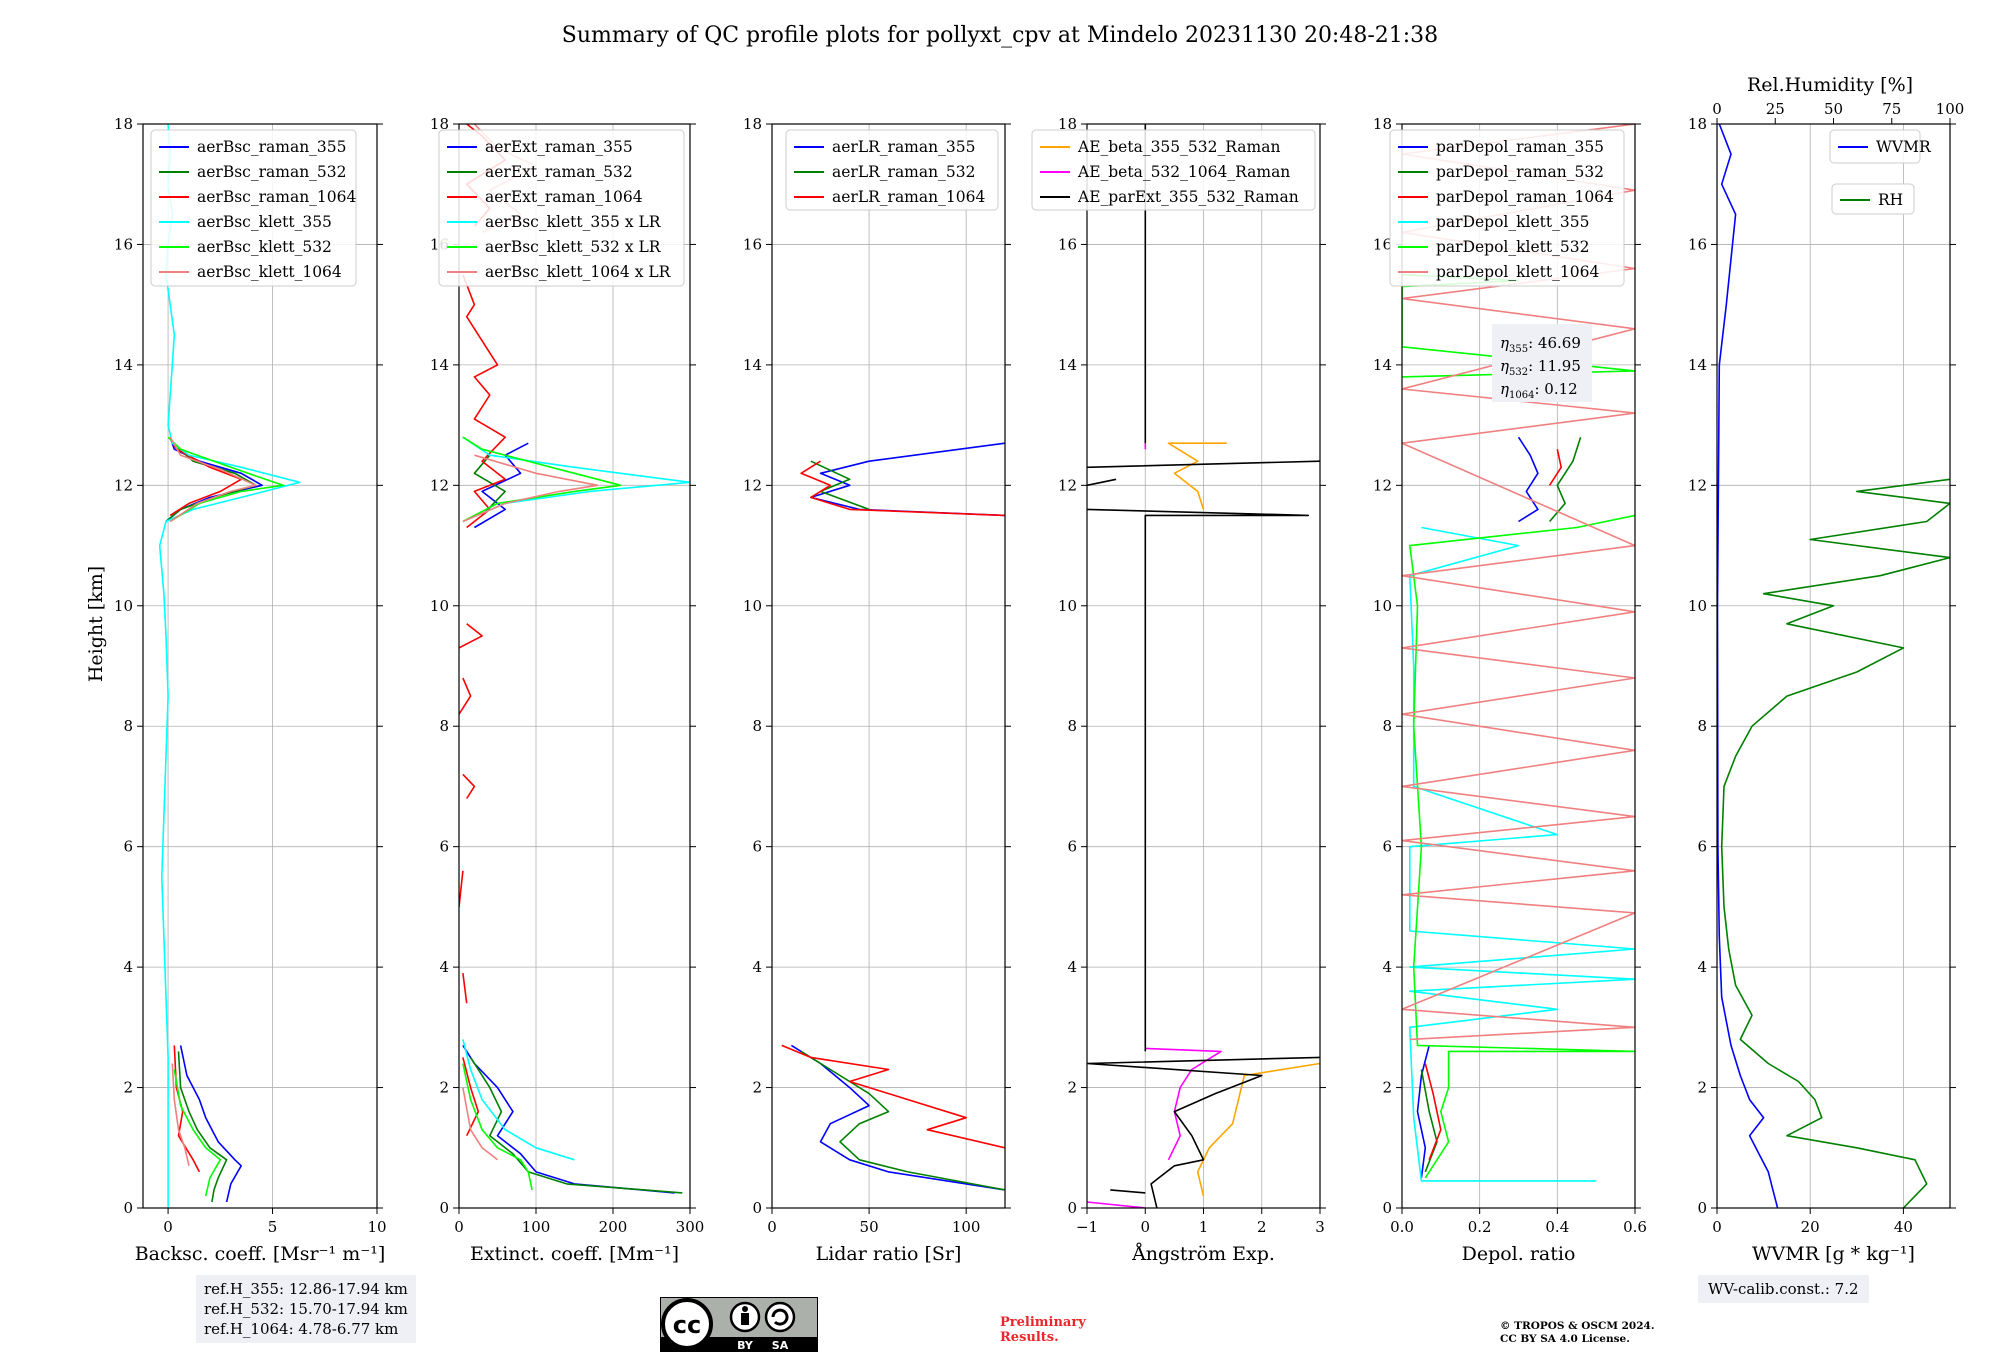 The image size is (2000, 1360). What do you see at coordinates (542, 813) in the screenshot?
I see `series-line-aerbsc-klett-532-x-lr` at bounding box center [542, 813].